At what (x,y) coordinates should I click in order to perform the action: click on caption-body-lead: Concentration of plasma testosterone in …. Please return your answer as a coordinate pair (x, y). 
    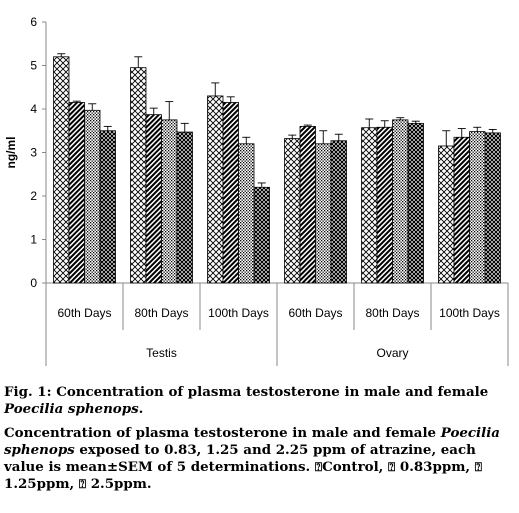
    Looking at the image, I should click on (220, 433).